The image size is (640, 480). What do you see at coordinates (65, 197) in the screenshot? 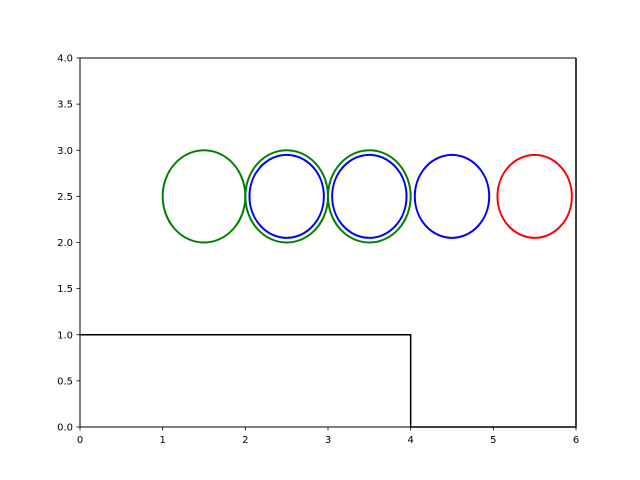
I see `y-tick-label: 2.5` at bounding box center [65, 197].